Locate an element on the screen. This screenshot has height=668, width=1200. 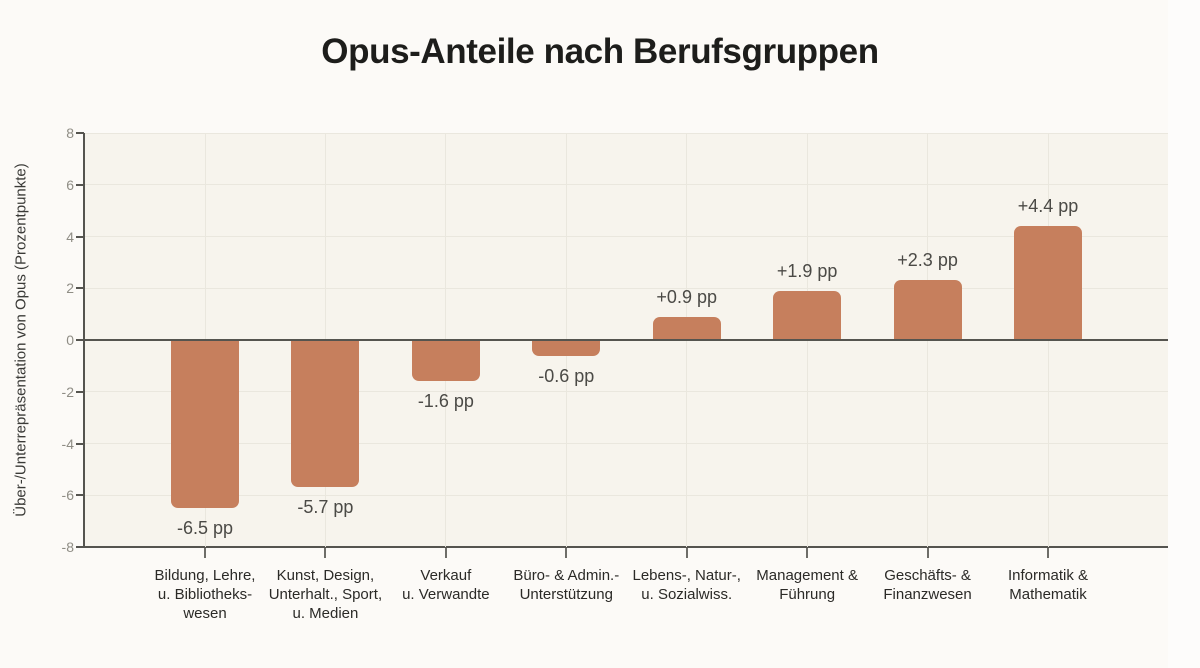
bar-value-label: -0.6 pp is located at coordinates (566, 375).